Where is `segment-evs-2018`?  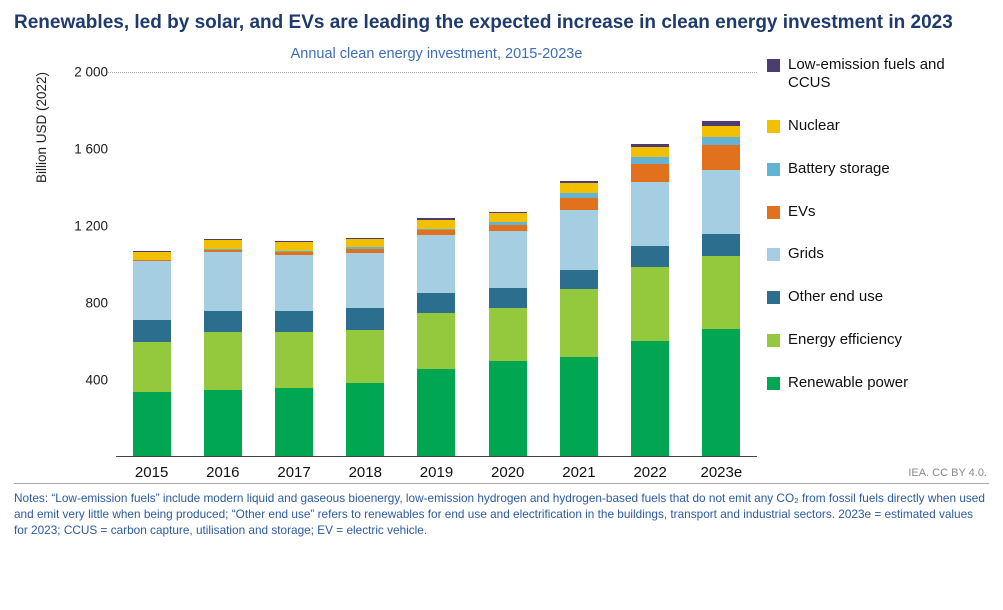 segment-evs-2018 is located at coordinates (365, 250).